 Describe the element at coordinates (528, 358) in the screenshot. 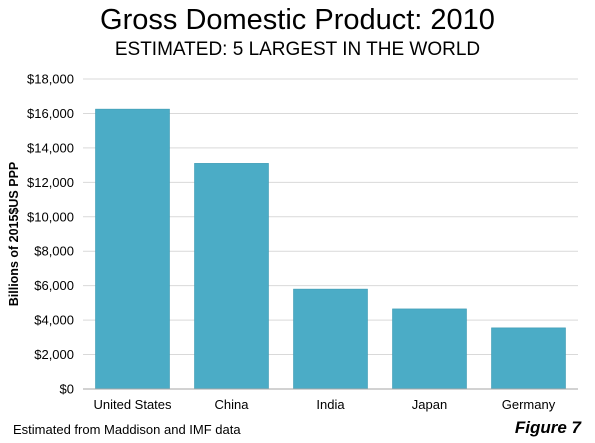

I see `bar-germany` at that location.